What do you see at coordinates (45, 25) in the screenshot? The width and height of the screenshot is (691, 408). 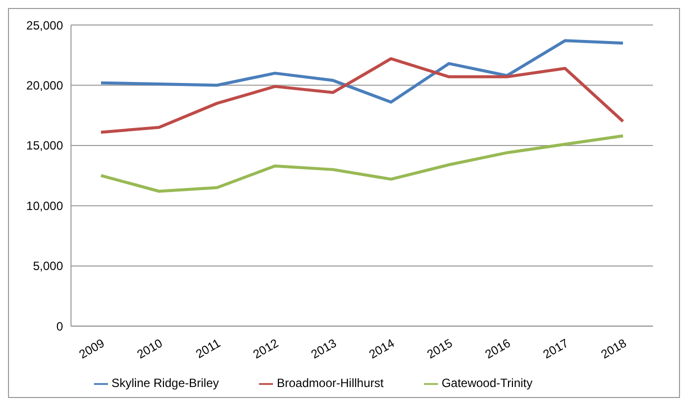 I see `y-tick-label: 25,000` at bounding box center [45, 25].